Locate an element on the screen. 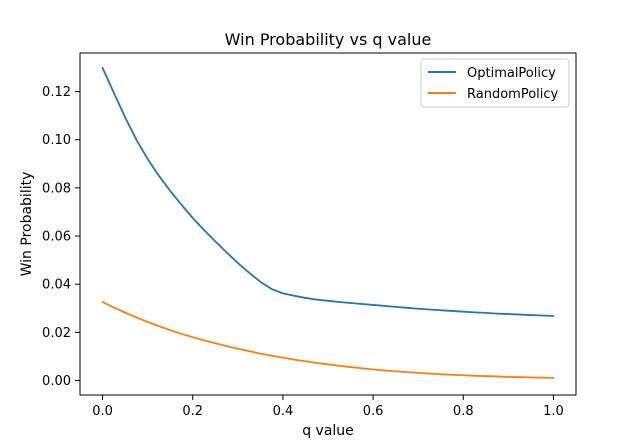  x-tick-label: 0.2 is located at coordinates (192, 411).